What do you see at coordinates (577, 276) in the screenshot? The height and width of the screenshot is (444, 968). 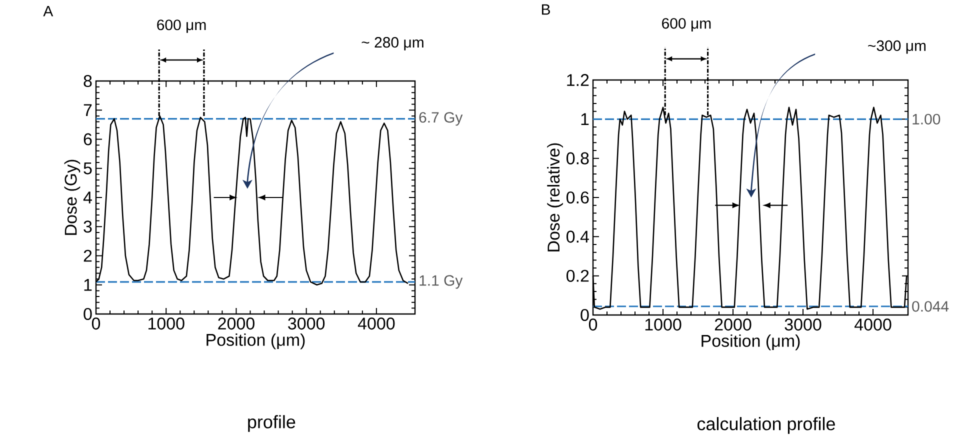 I see `y-tick-label: 0.2` at bounding box center [577, 276].